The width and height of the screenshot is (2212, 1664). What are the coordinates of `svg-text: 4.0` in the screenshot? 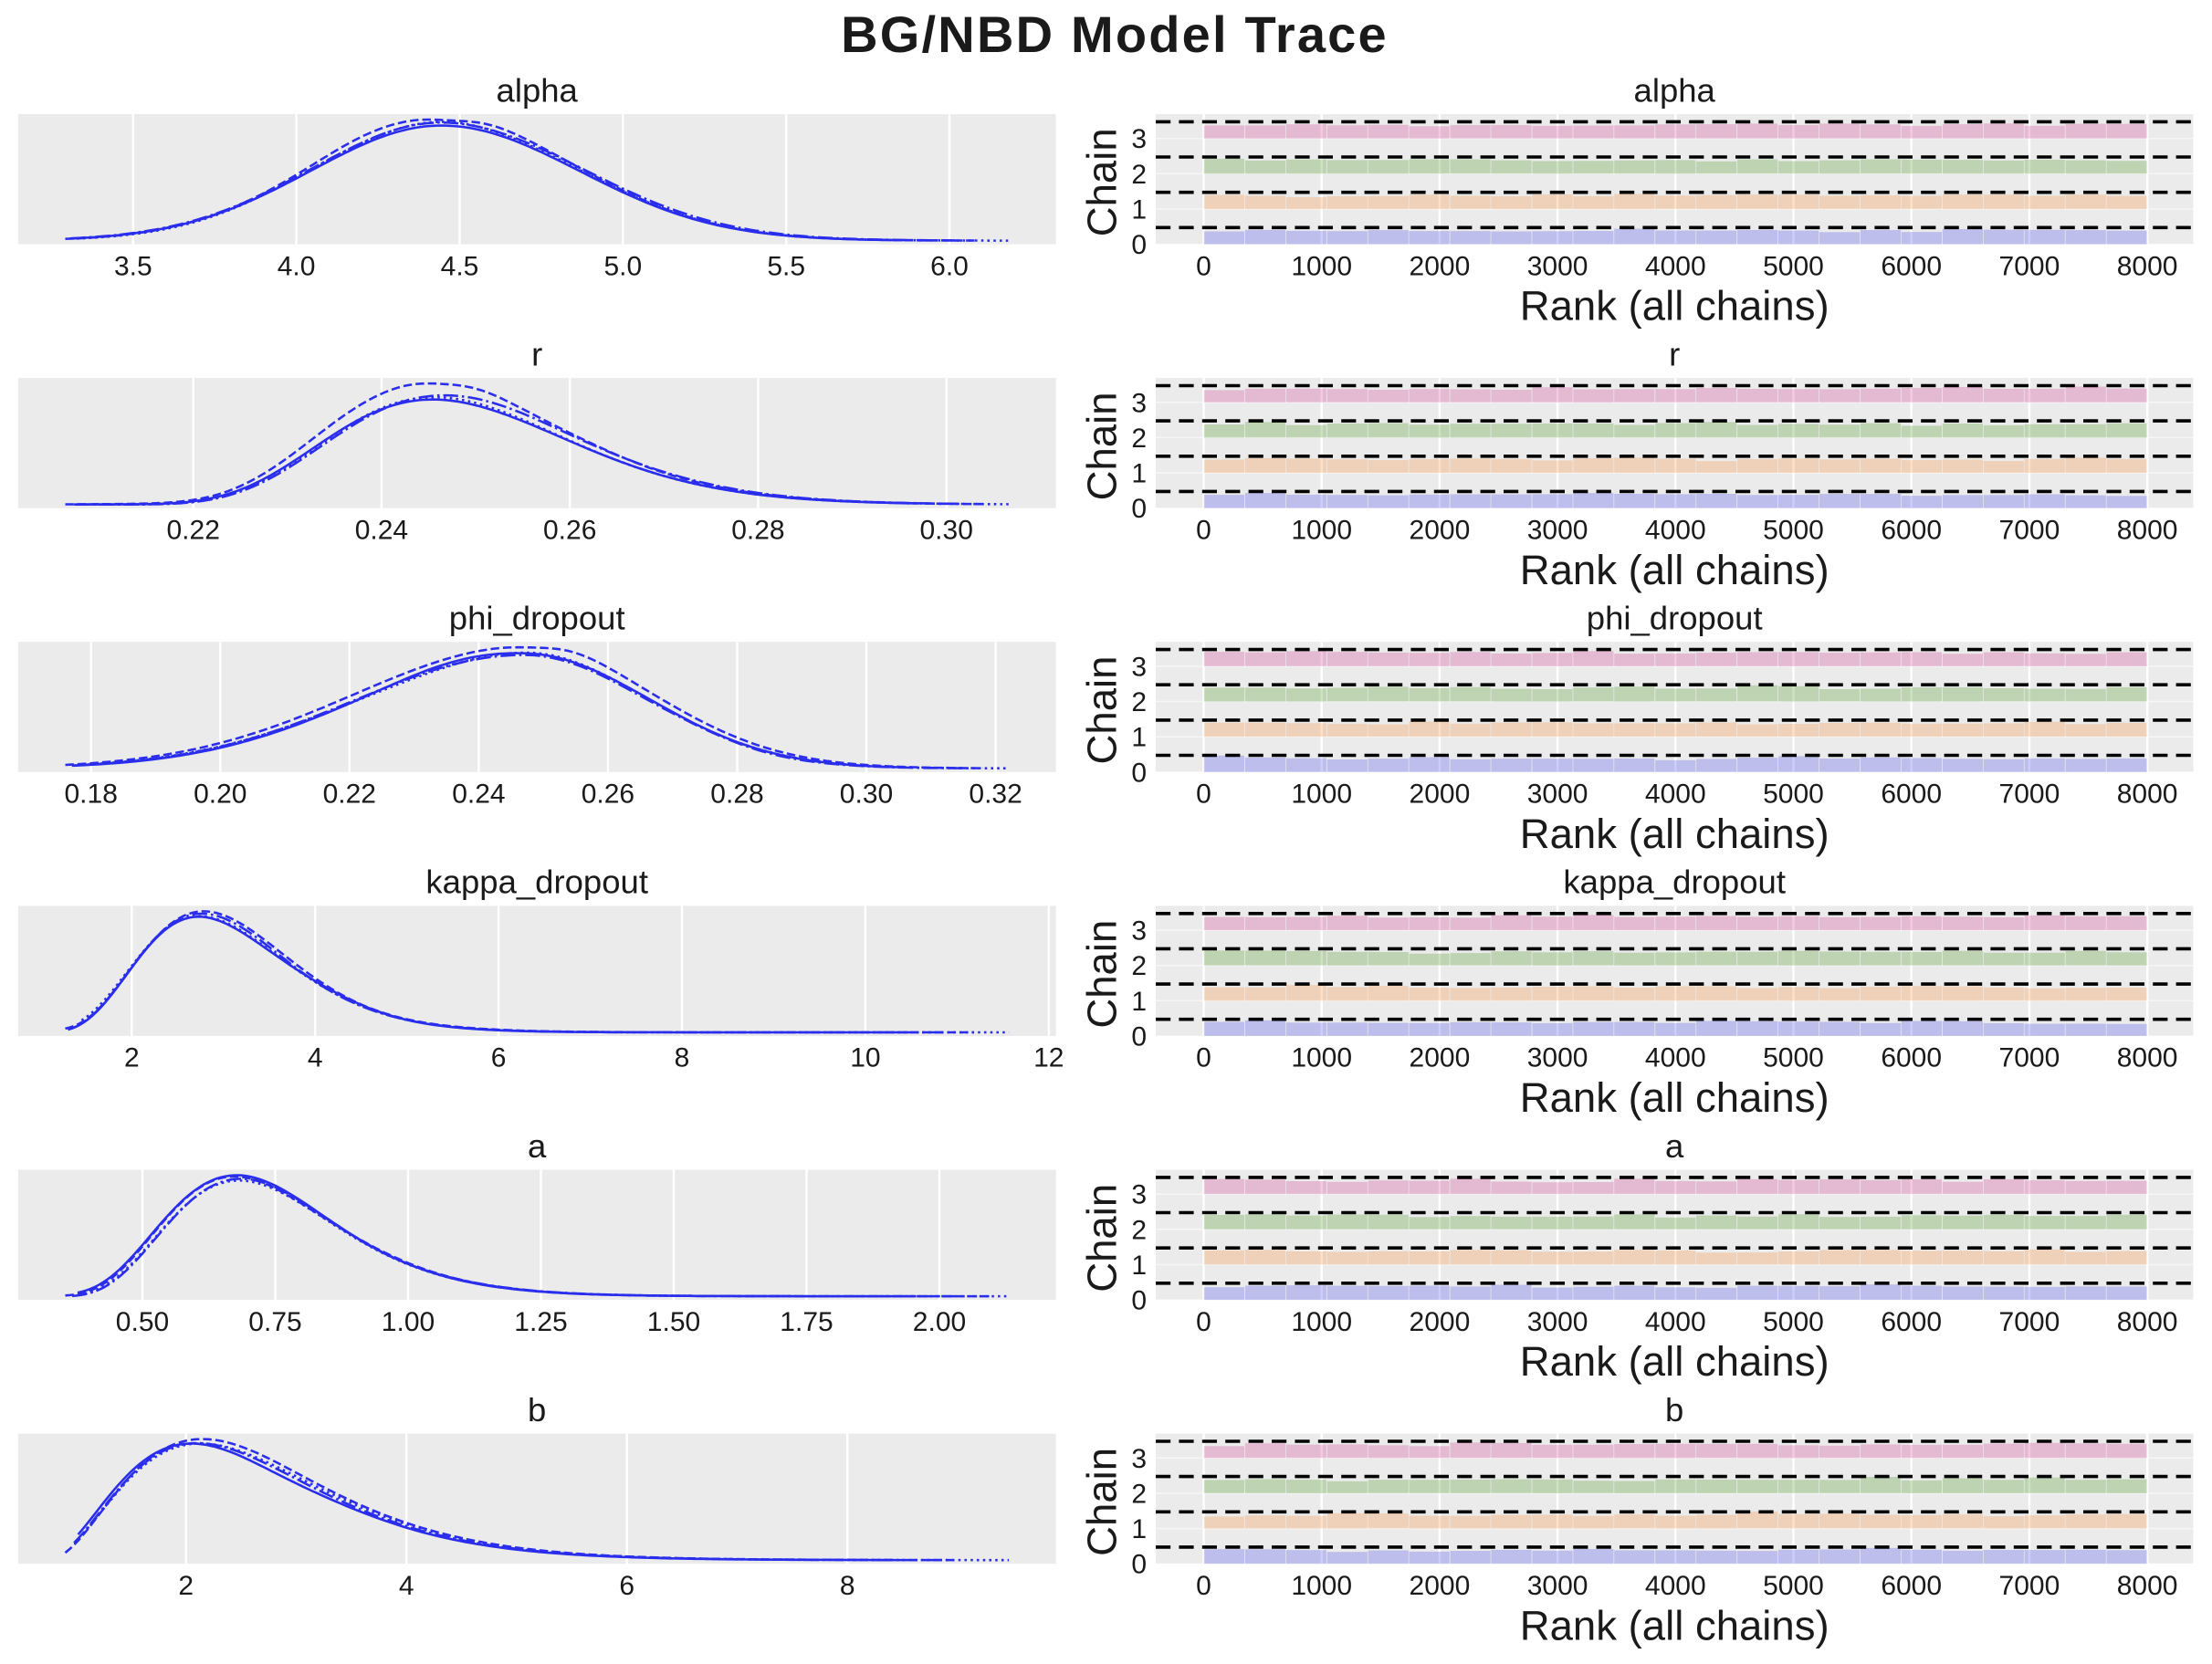 It's located at (297, 266).